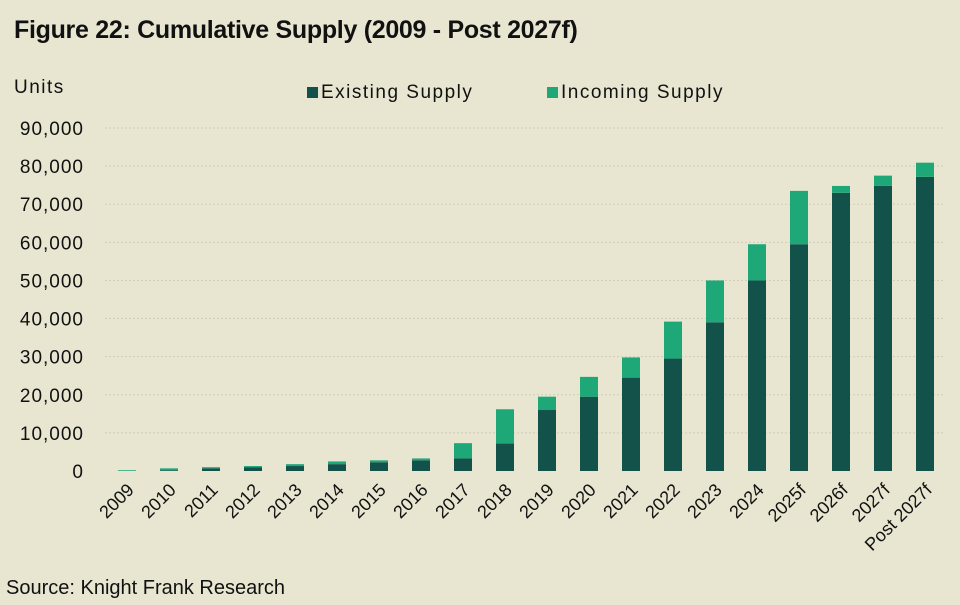 This screenshot has width=960, height=605. Describe the element at coordinates (201, 501) in the screenshot. I see `x-tick-label: 2011` at that location.